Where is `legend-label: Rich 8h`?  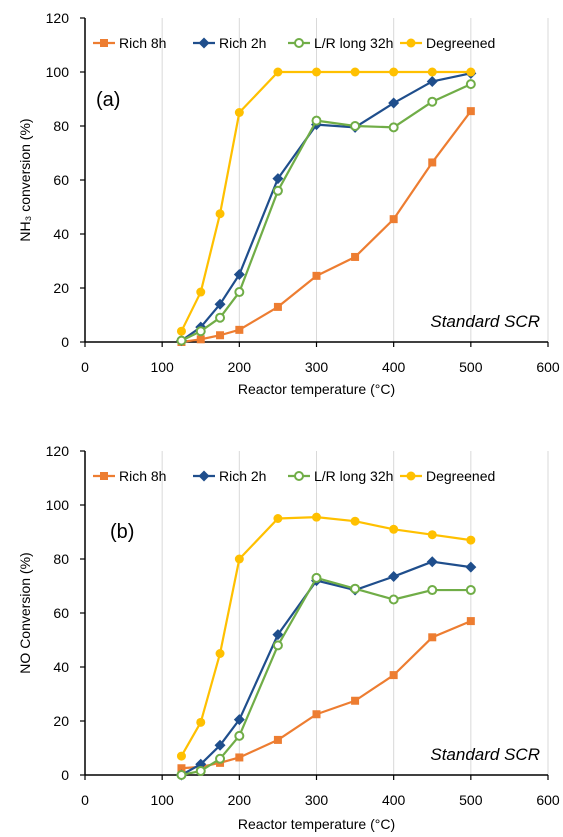 legend-label: Rich 8h is located at coordinates (142, 43).